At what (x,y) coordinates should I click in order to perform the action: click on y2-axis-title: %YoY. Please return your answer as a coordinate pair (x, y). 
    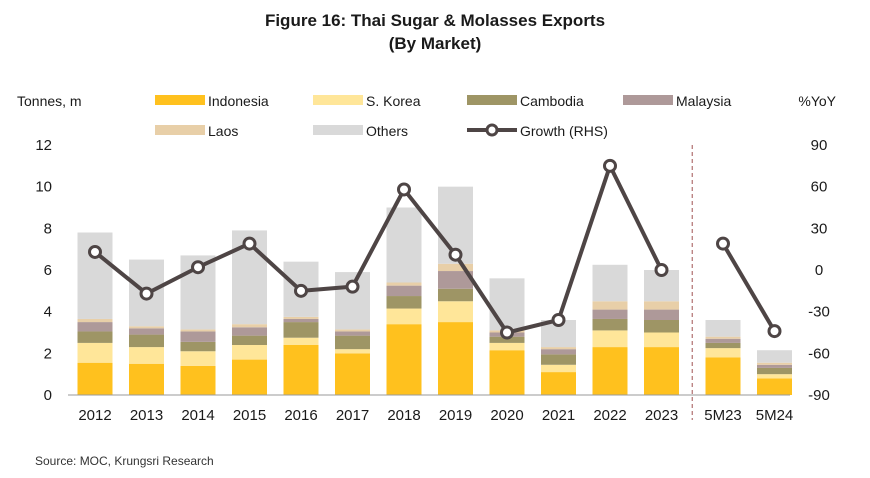
    Looking at the image, I should click on (817, 101).